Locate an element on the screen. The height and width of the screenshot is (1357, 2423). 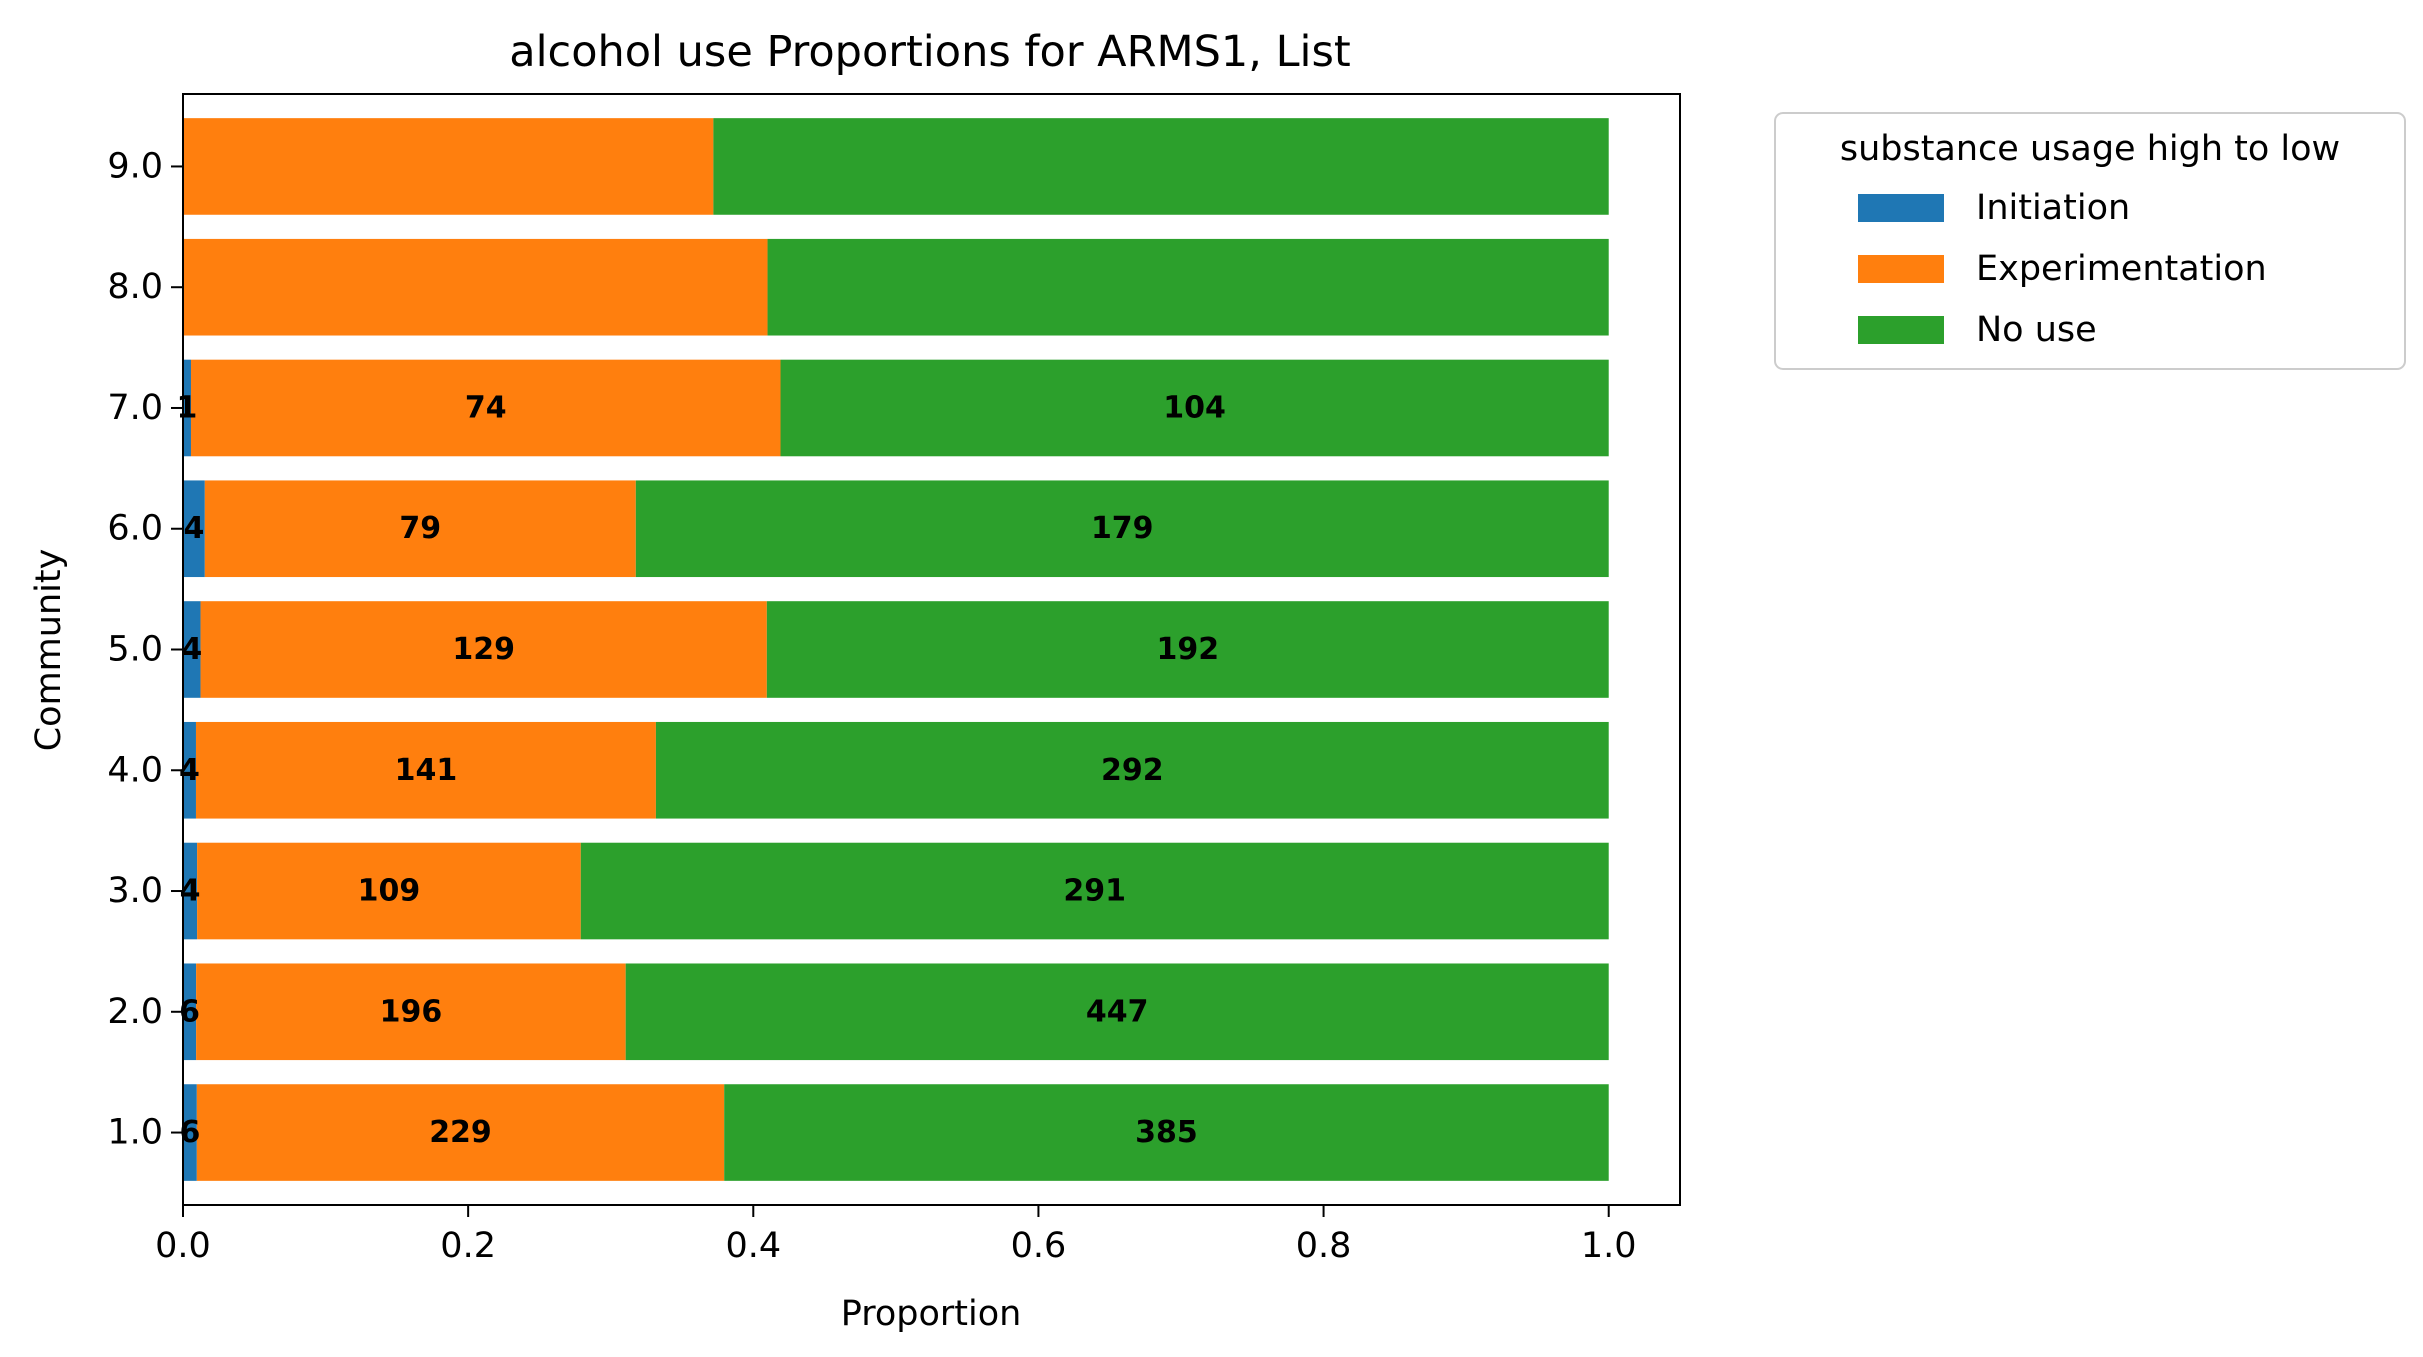
y-tick-label: 1.0 is located at coordinates (135, 1133).